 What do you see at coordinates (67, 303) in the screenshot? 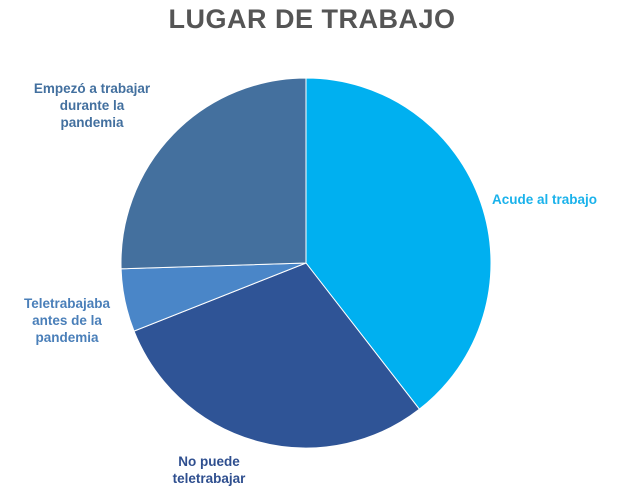
I see `label-line: Teletrabajaba` at bounding box center [67, 303].